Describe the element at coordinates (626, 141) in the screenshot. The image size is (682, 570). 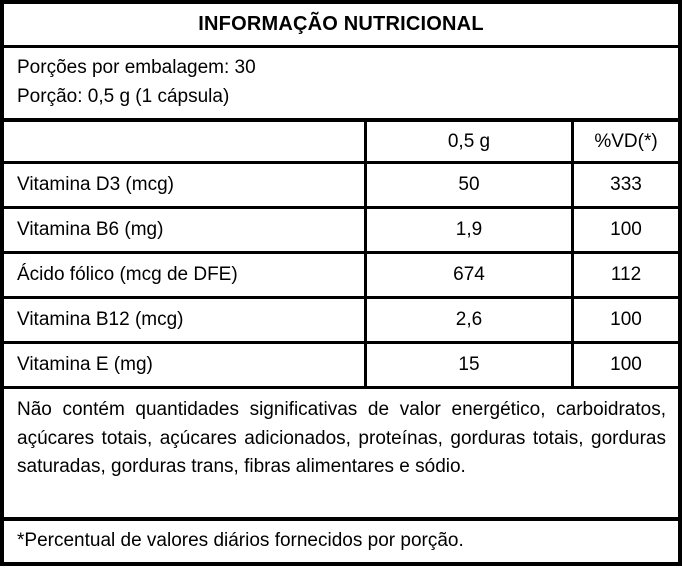
I see `dv-column-header: %VD(*)` at that location.